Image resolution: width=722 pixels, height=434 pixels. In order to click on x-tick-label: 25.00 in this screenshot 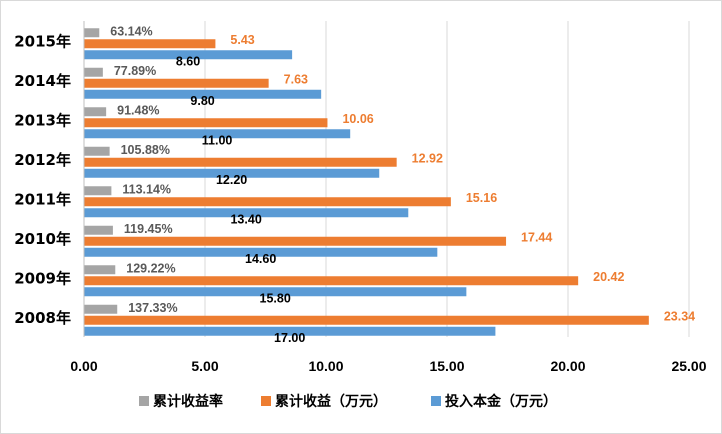, I will do `click(688, 366)`.